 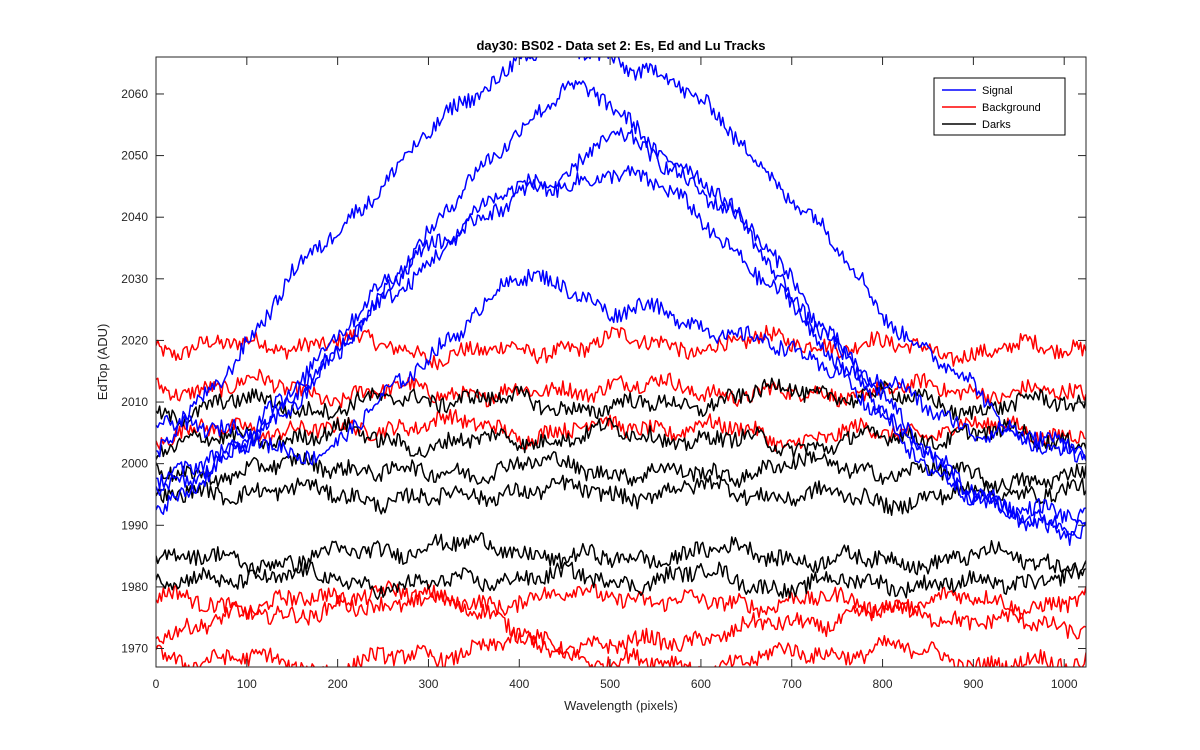 I want to click on x-axis-title: Wavelength (pixels), so click(x=621, y=705).